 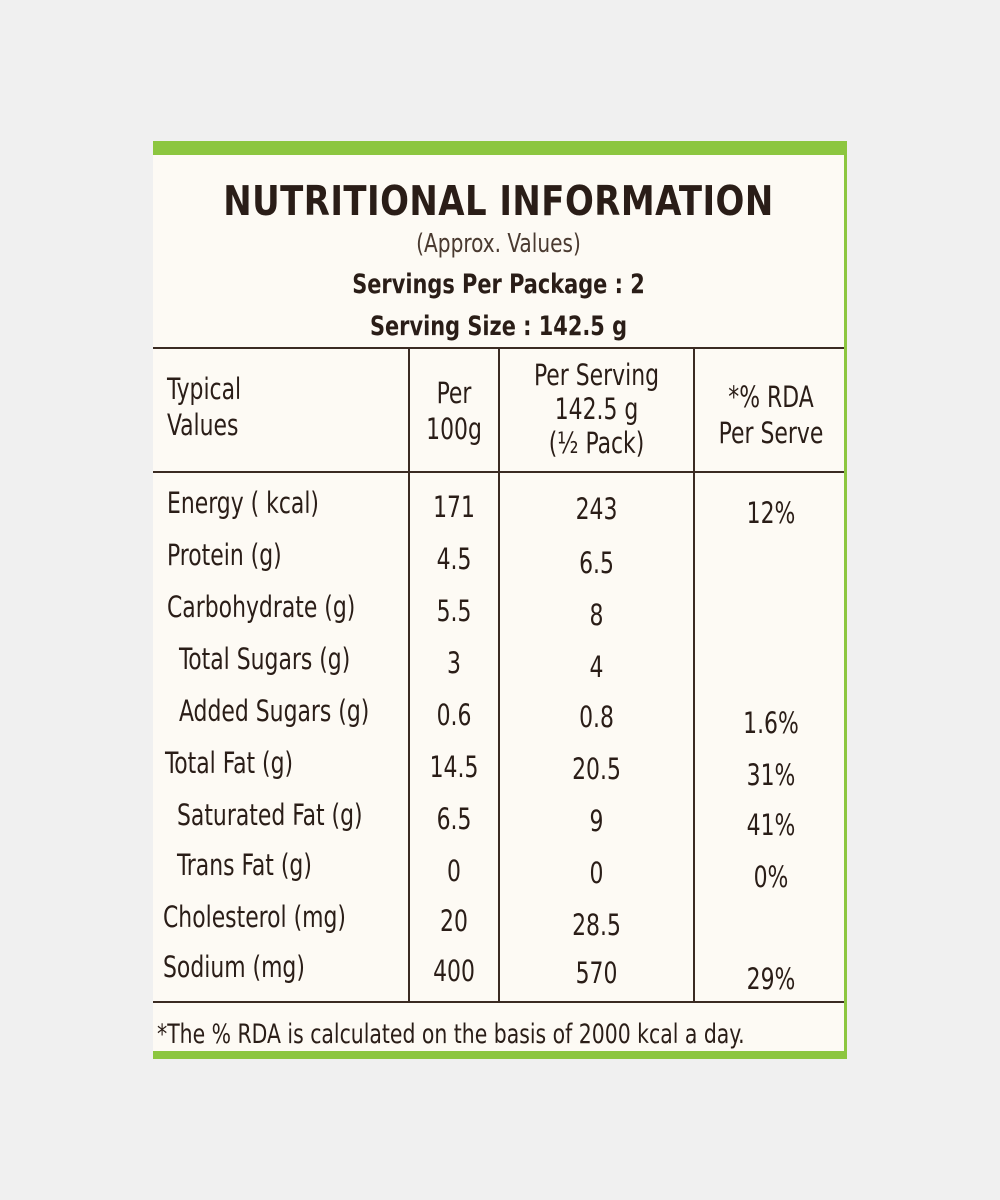 What do you see at coordinates (771, 979) in the screenshot?
I see `value-rda: 29%` at bounding box center [771, 979].